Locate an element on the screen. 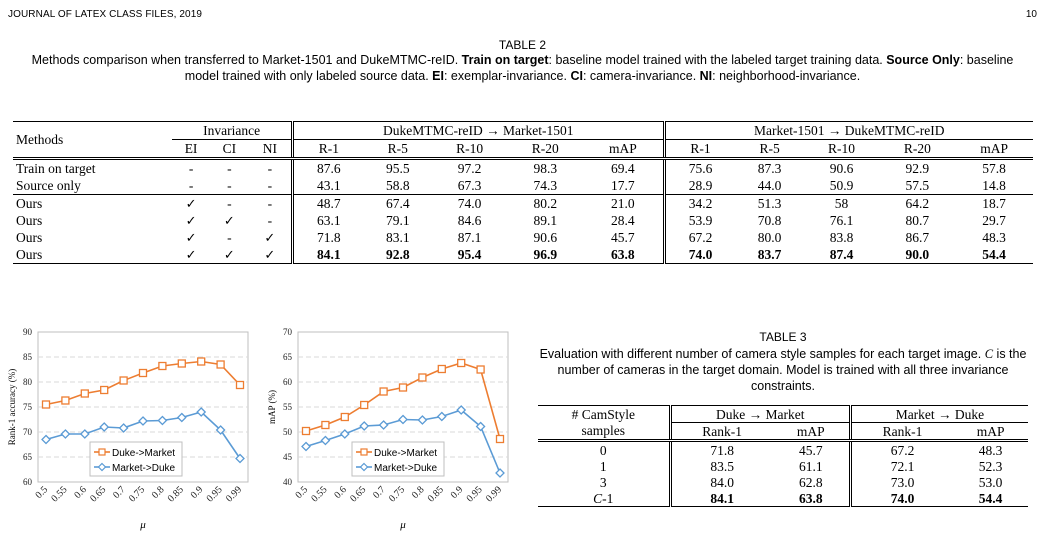 This screenshot has height=539, width=1045. value-cell: 90.0 is located at coordinates (917, 255).